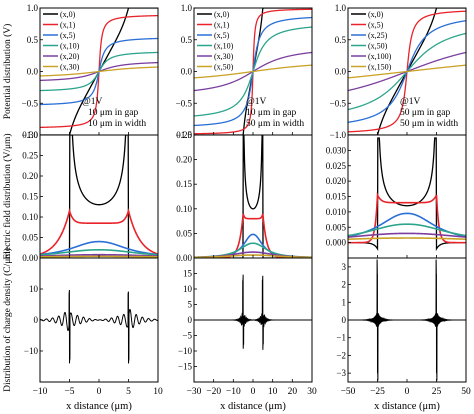 The image size is (474, 414). What do you see at coordinates (215, 41) in the screenshot?
I see `legend-col1: (x,0) (x,1)(x,5) (x,10)(x,30) (x,50)` at bounding box center [215, 41].